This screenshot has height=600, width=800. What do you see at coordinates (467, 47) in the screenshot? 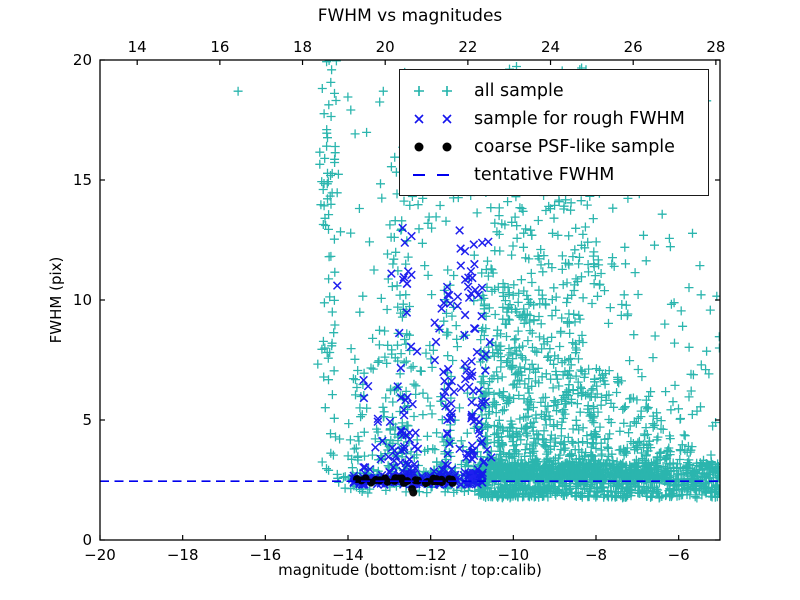
I see `x-top-tick-label: 22` at bounding box center [467, 47].